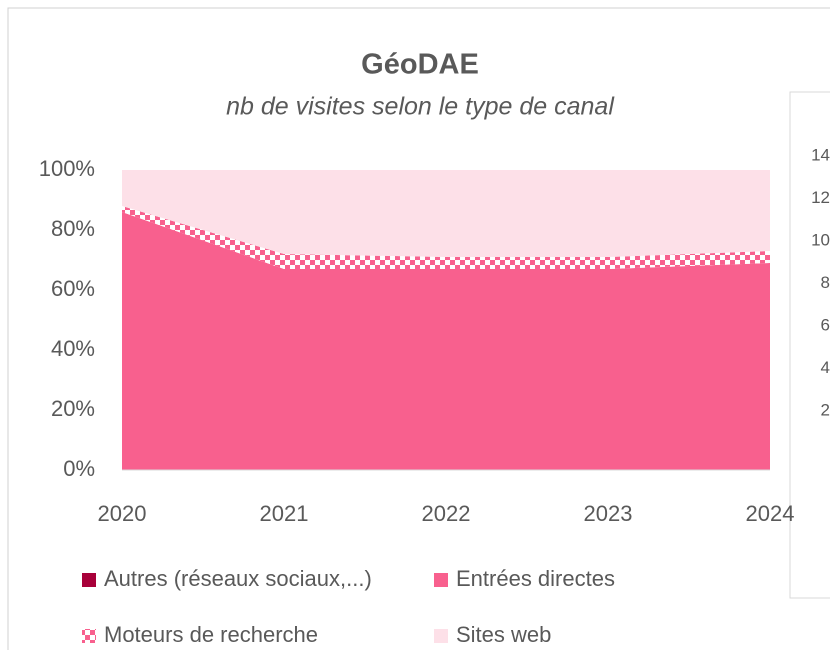 The width and height of the screenshot is (830, 650). I want to click on y-tick-label: 100%, so click(67, 168).